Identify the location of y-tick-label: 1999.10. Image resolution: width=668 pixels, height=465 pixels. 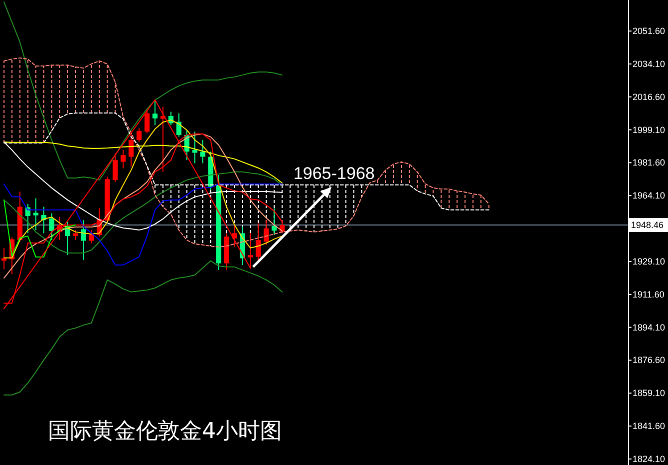
(649, 129).